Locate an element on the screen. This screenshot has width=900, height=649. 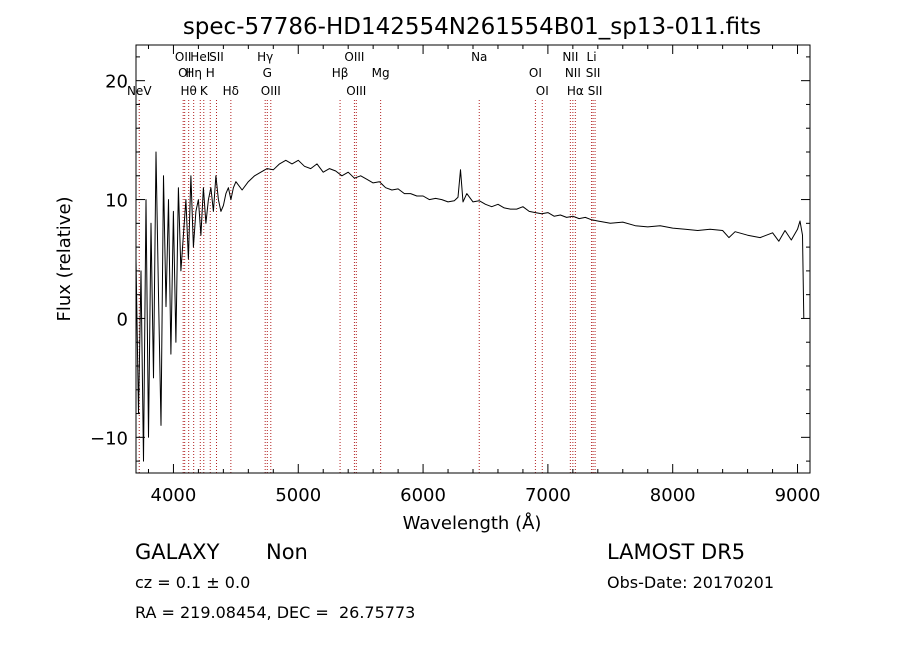
spectral-line-label: OII is located at coordinates (183, 57).